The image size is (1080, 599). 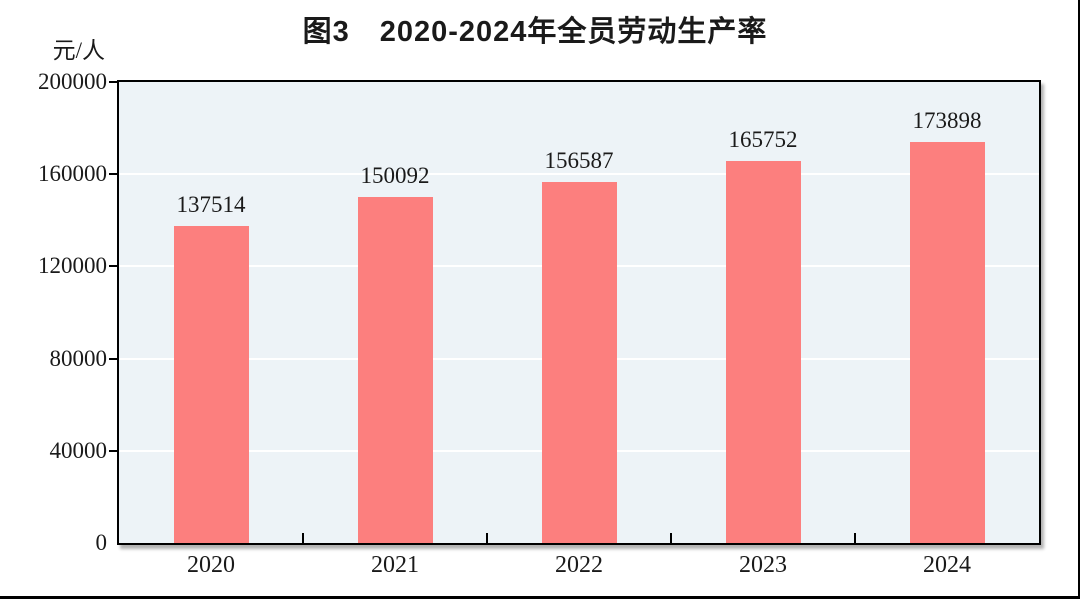 I want to click on x-category-label-2024: 2024, so click(x=947, y=565).